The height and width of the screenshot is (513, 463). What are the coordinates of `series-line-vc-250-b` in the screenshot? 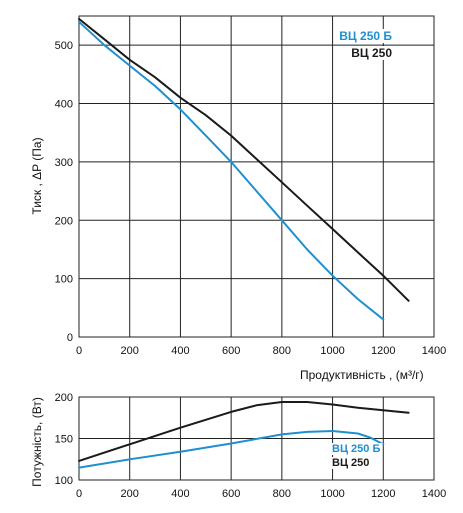 It's located at (231, 449).